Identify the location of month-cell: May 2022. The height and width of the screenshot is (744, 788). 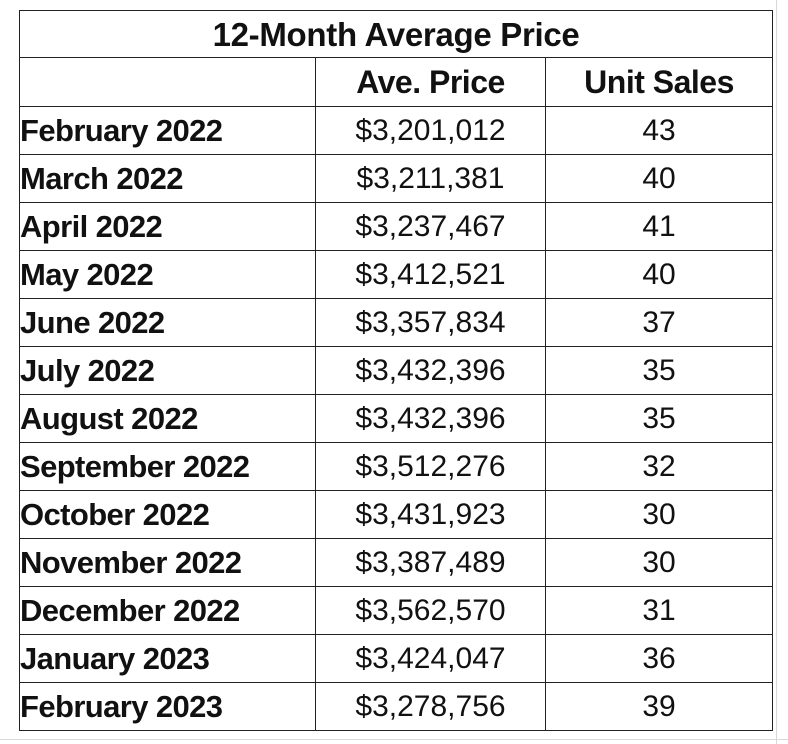
(167, 274).